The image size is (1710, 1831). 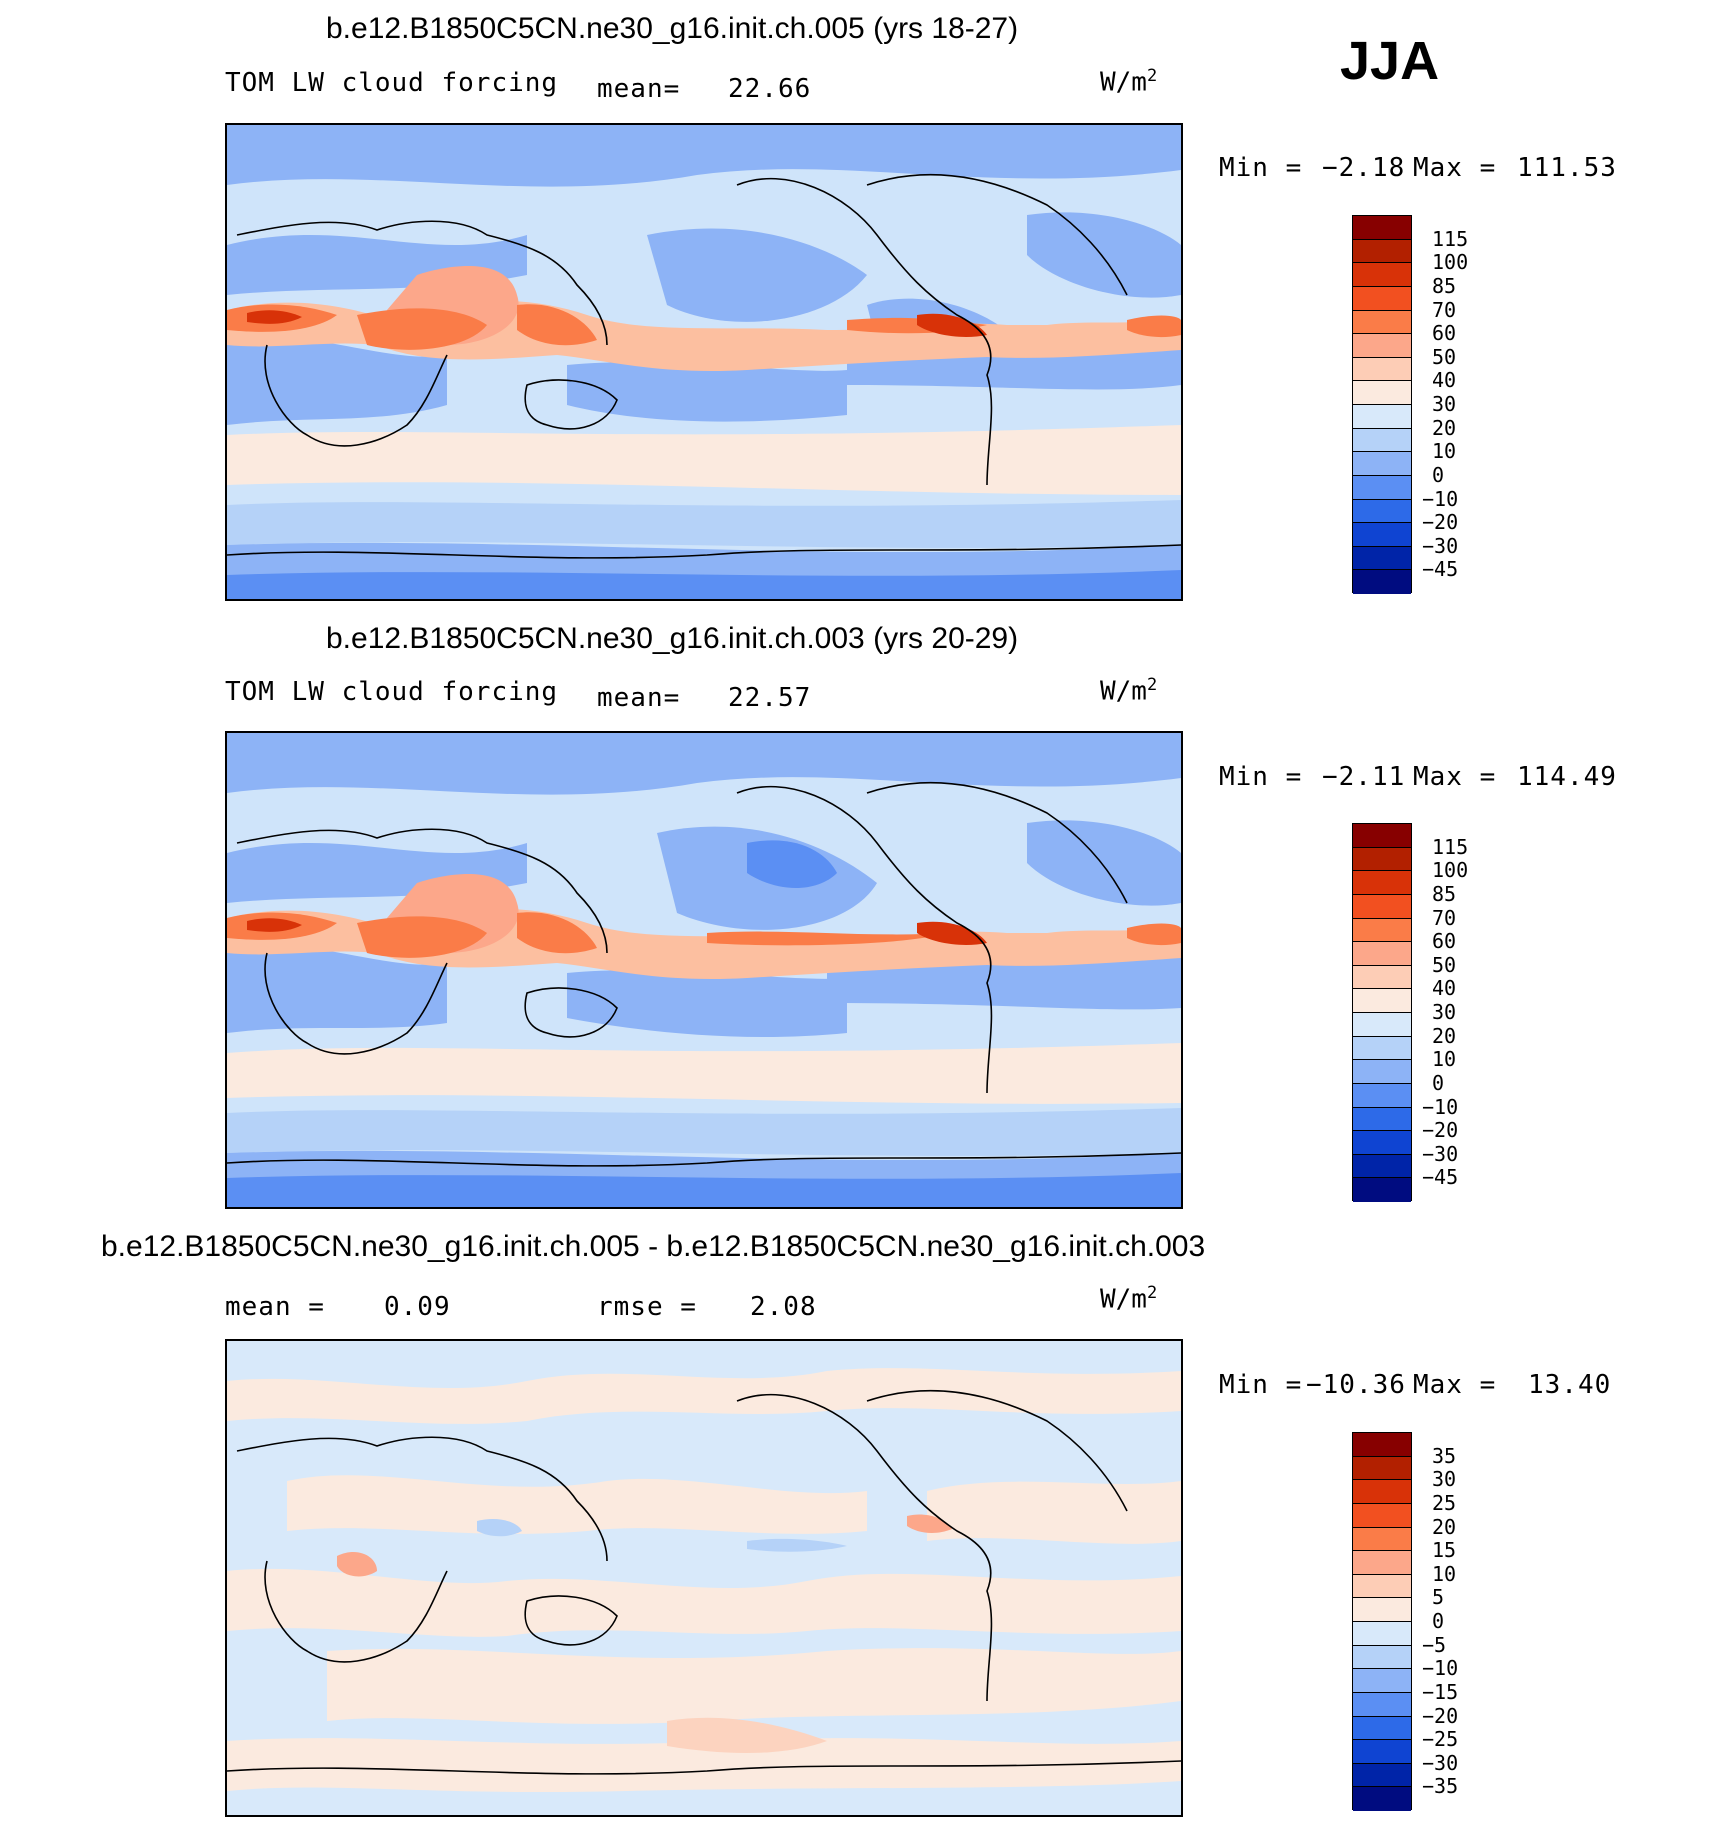 What do you see at coordinates (704, 1578) in the screenshot?
I see `panel-3-contour-field` at bounding box center [704, 1578].